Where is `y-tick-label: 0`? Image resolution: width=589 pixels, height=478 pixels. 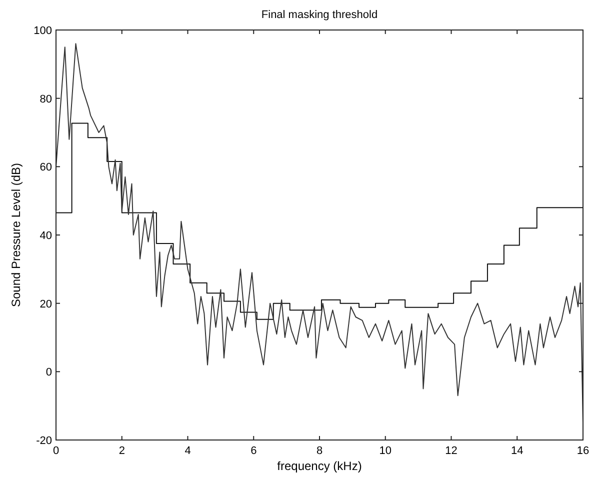
y-tick-label: 0 is located at coordinates (49, 372).